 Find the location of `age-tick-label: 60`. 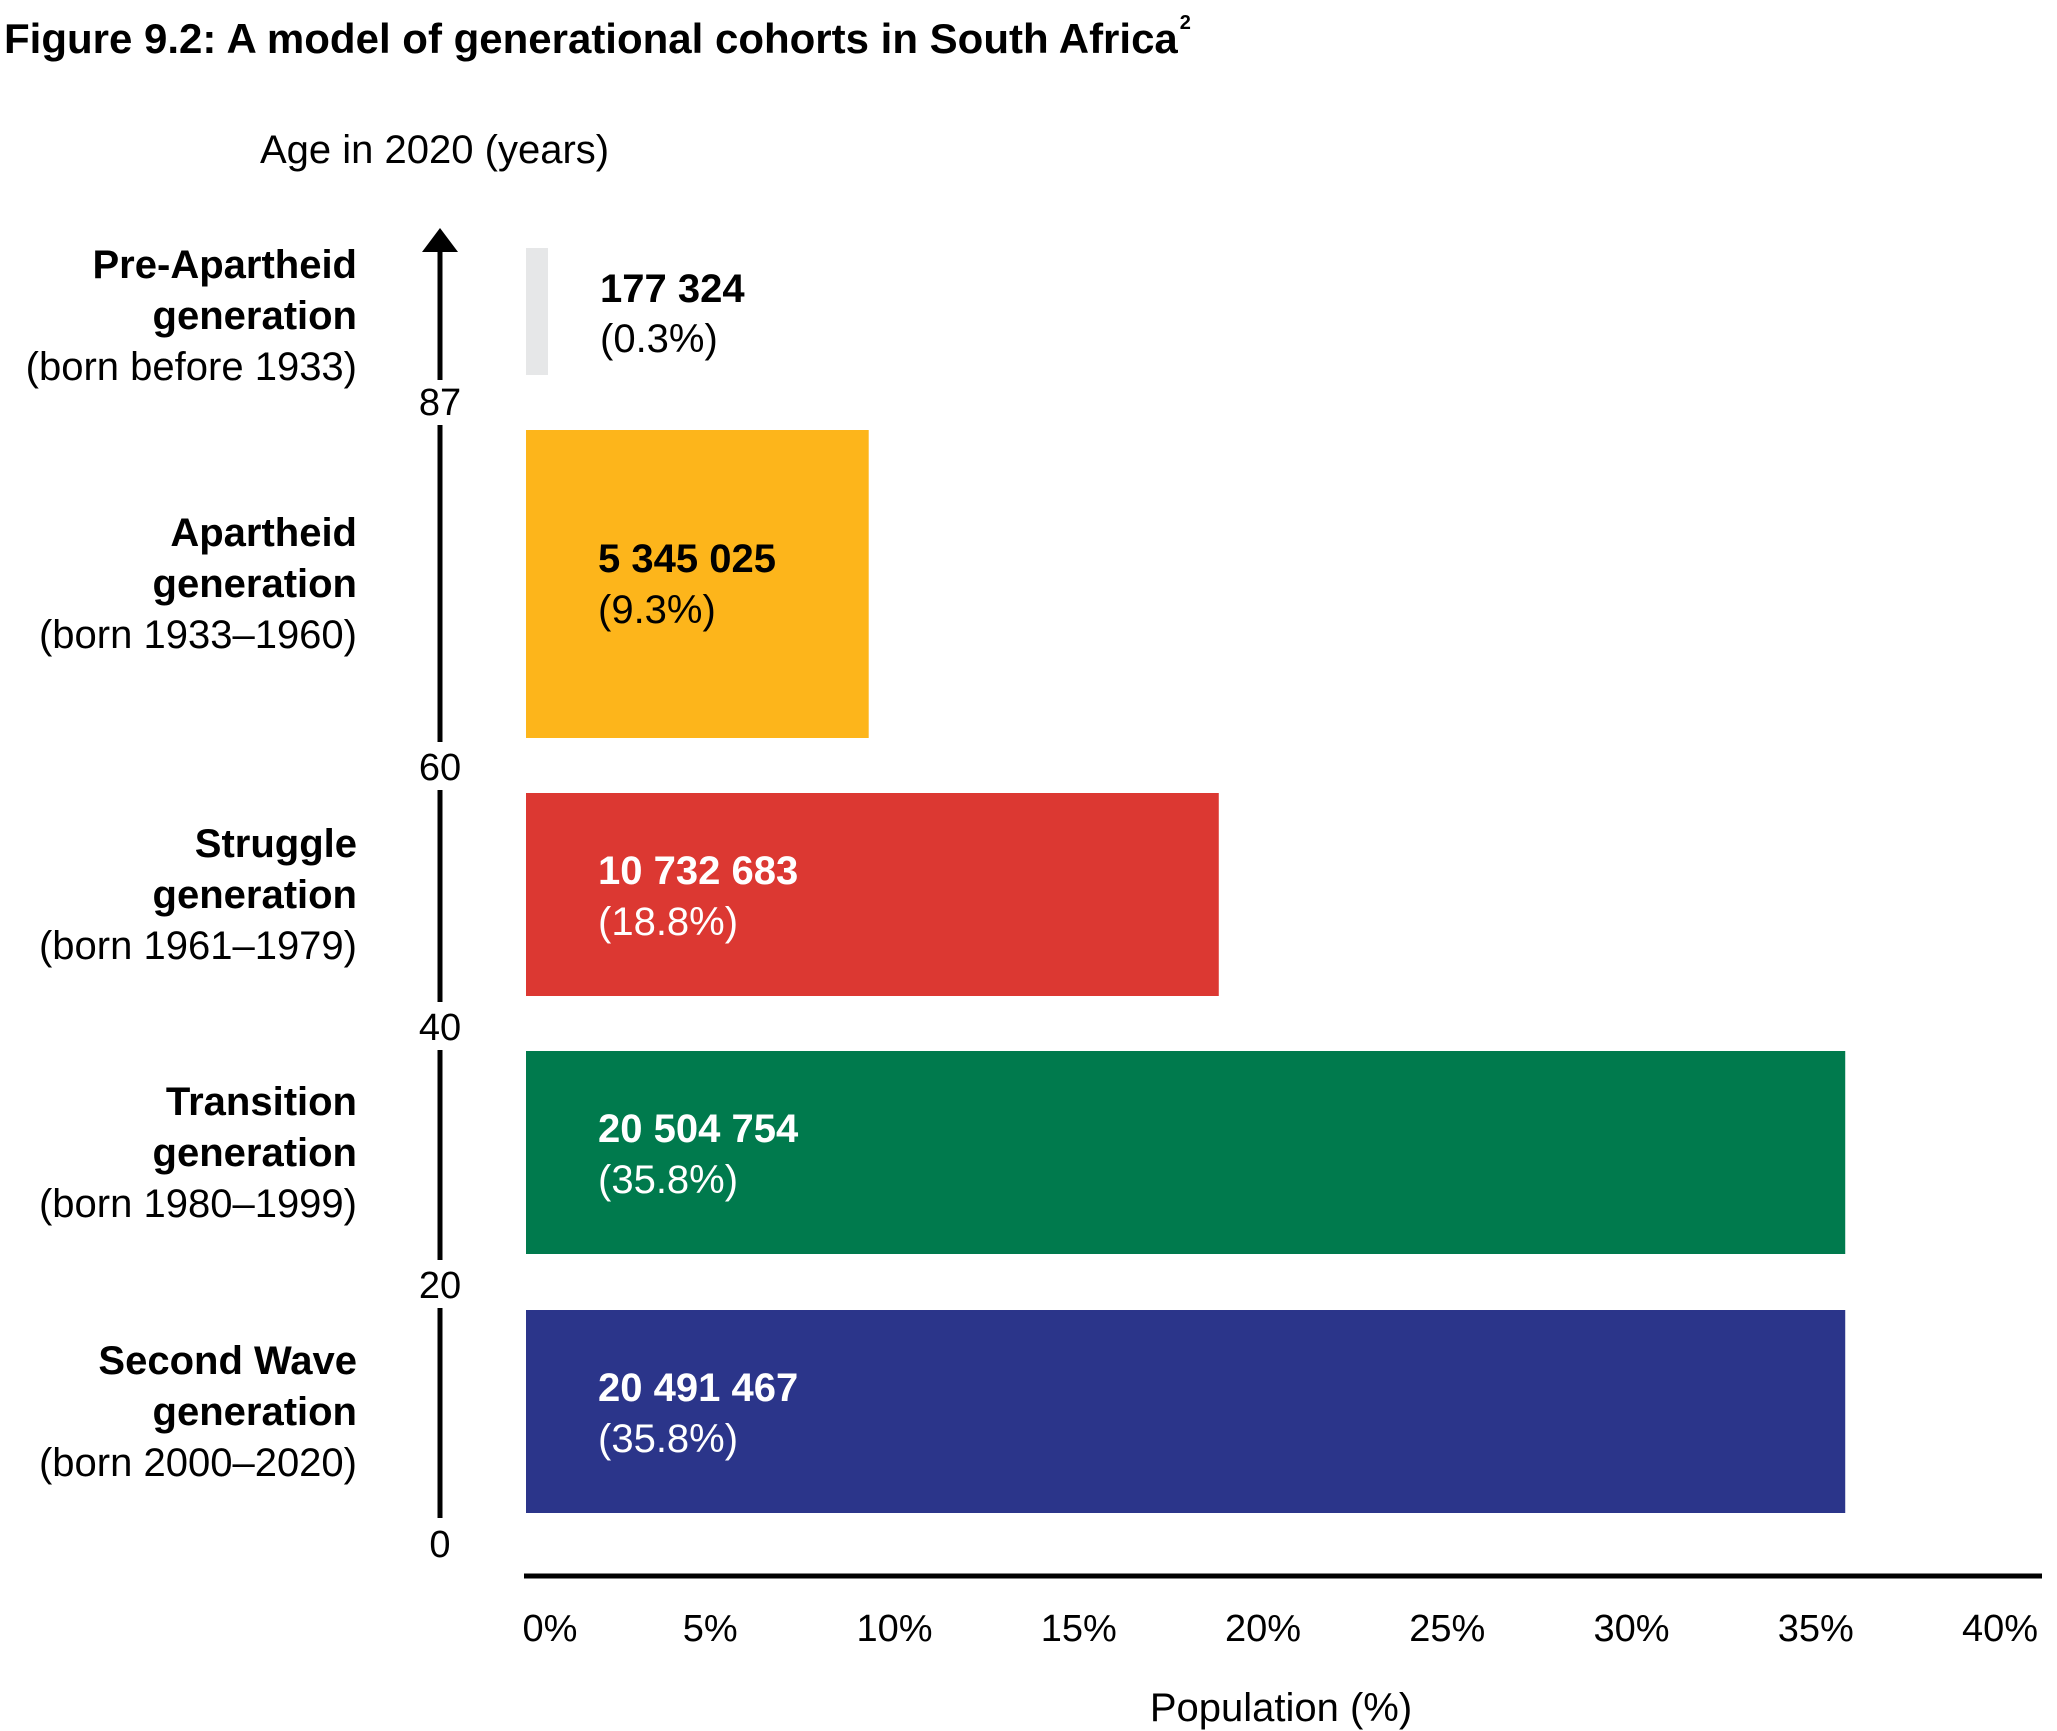

age-tick-label: 60 is located at coordinates (440, 768).